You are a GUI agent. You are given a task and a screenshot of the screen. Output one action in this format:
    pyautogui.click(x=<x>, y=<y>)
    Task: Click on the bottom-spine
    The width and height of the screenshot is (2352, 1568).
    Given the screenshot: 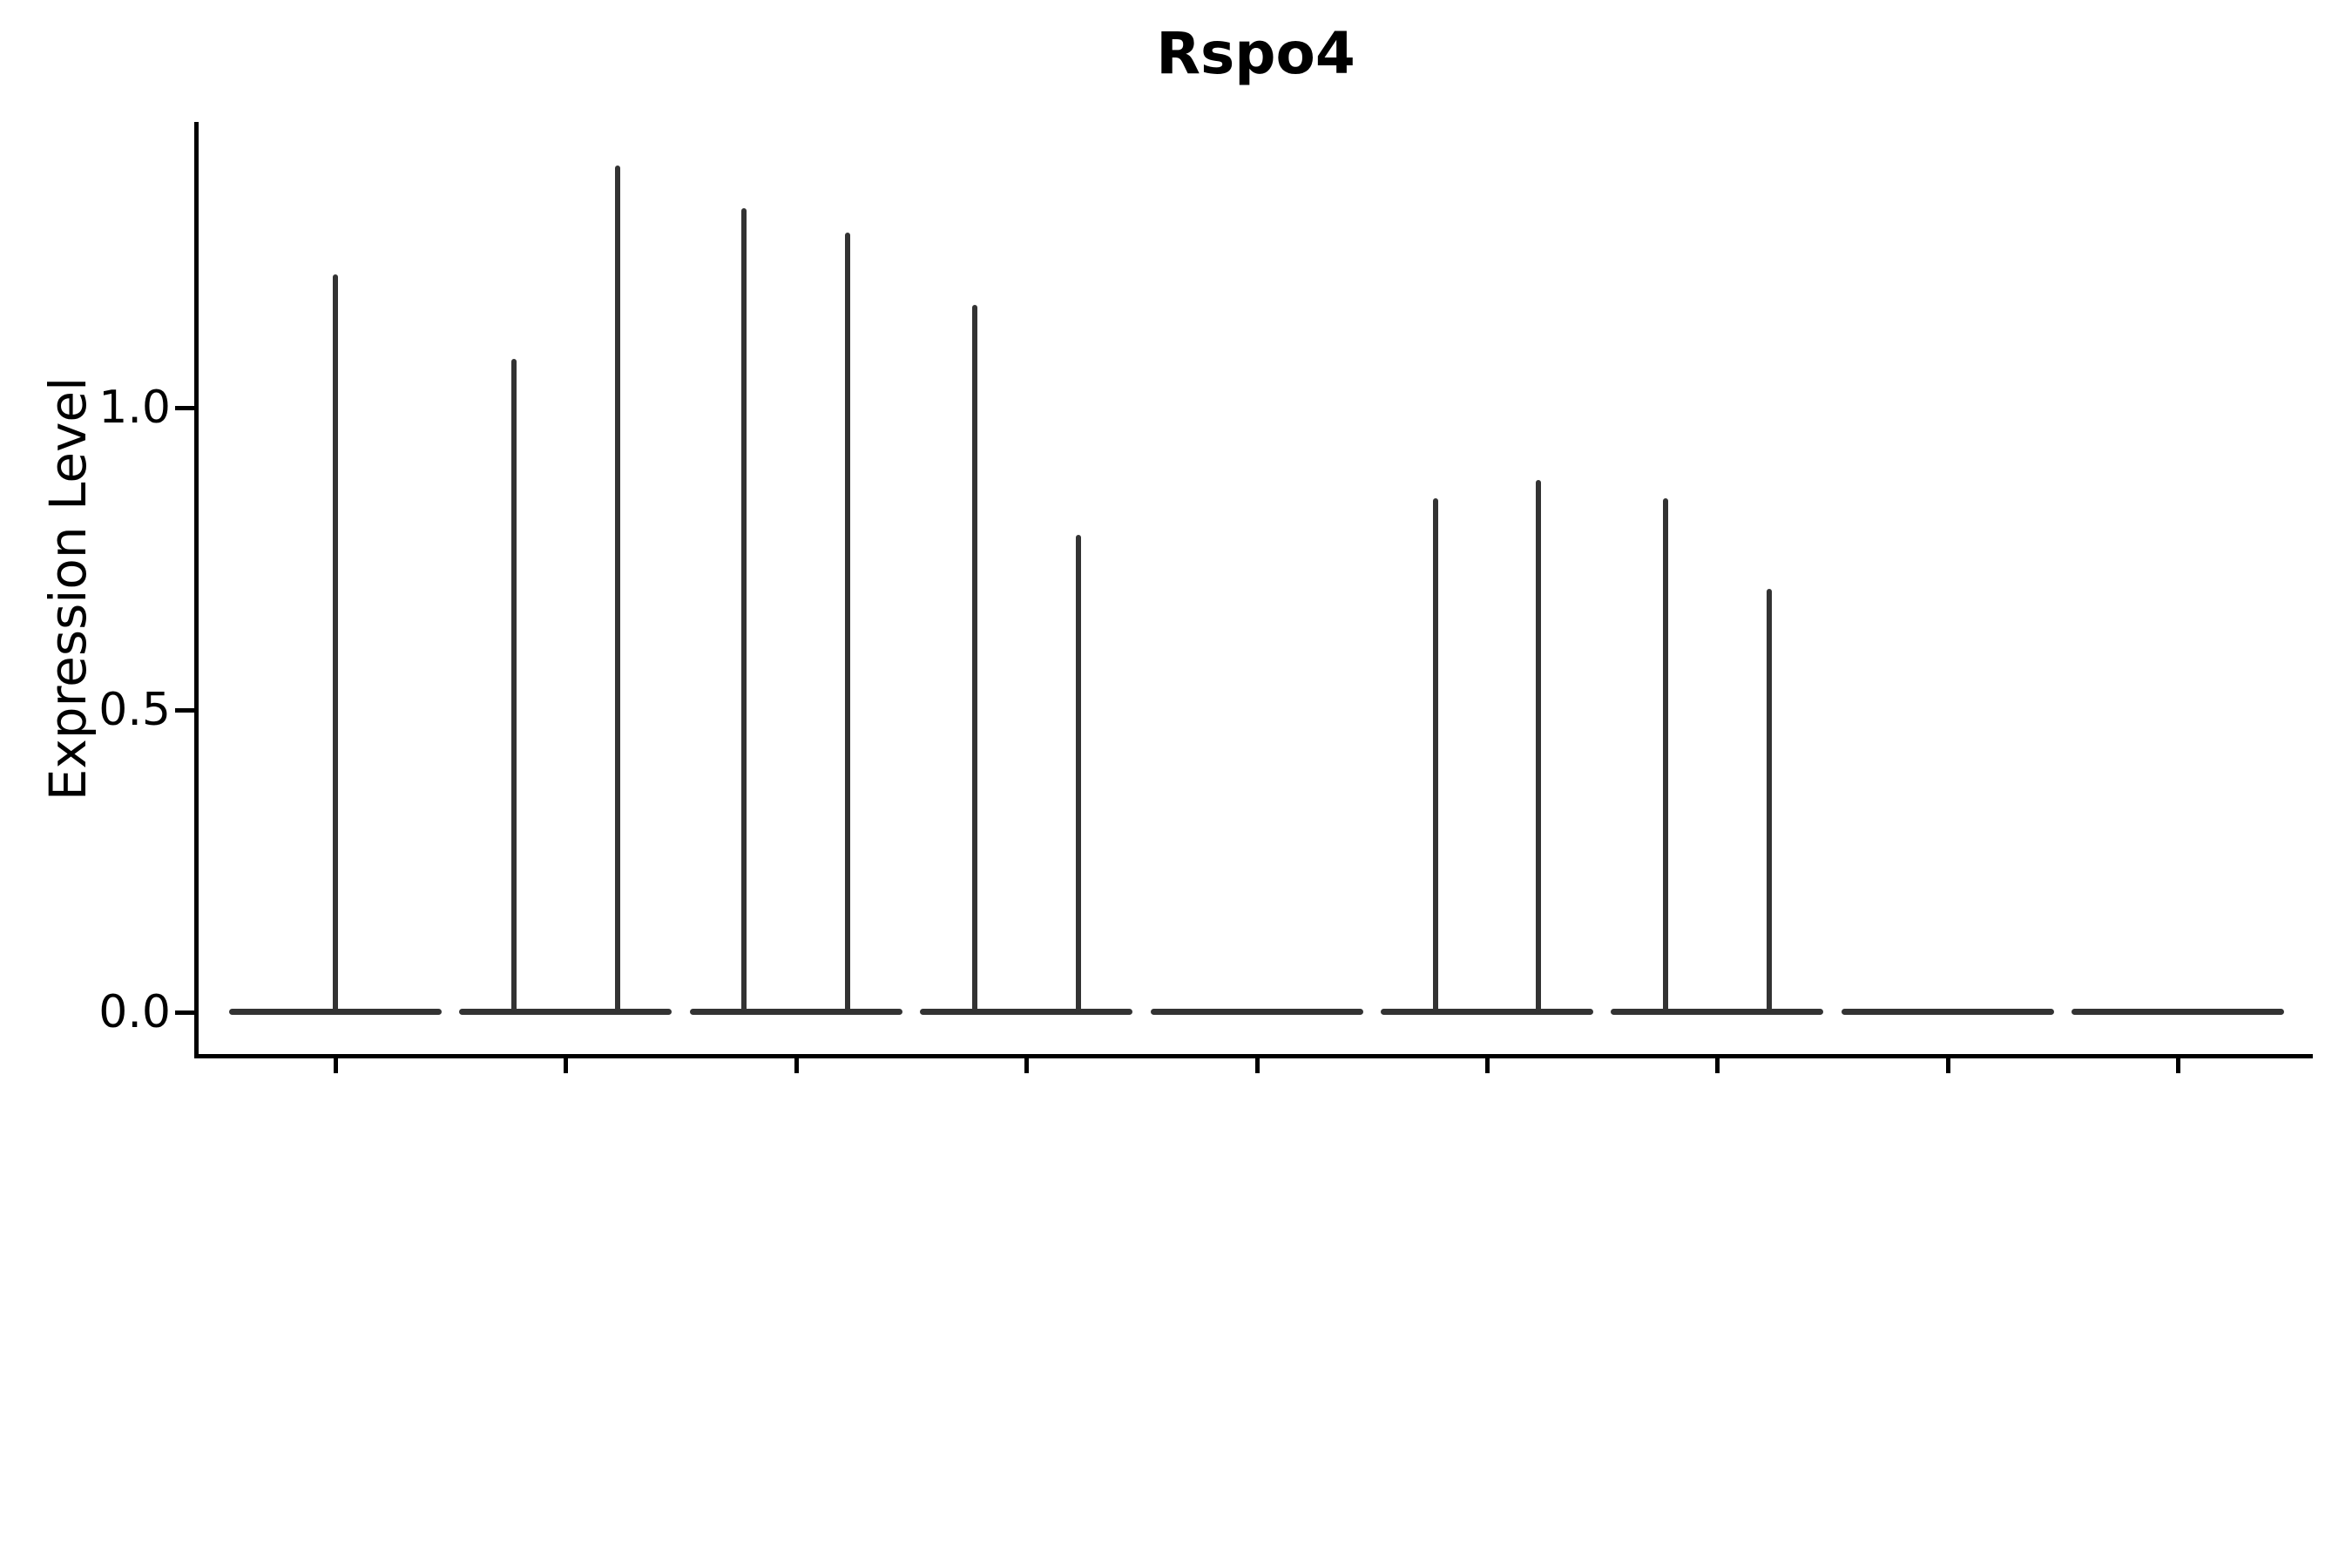 What is the action you would take?
    pyautogui.click(x=1253, y=1056)
    